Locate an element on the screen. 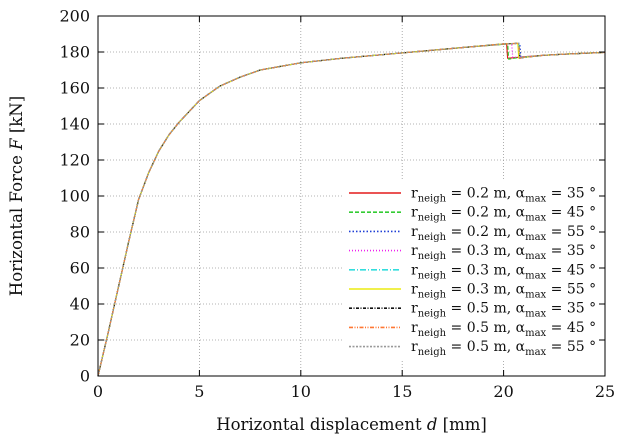 The width and height of the screenshot is (619, 441). y-axis-label-symbol: F is located at coordinates (16, 144).